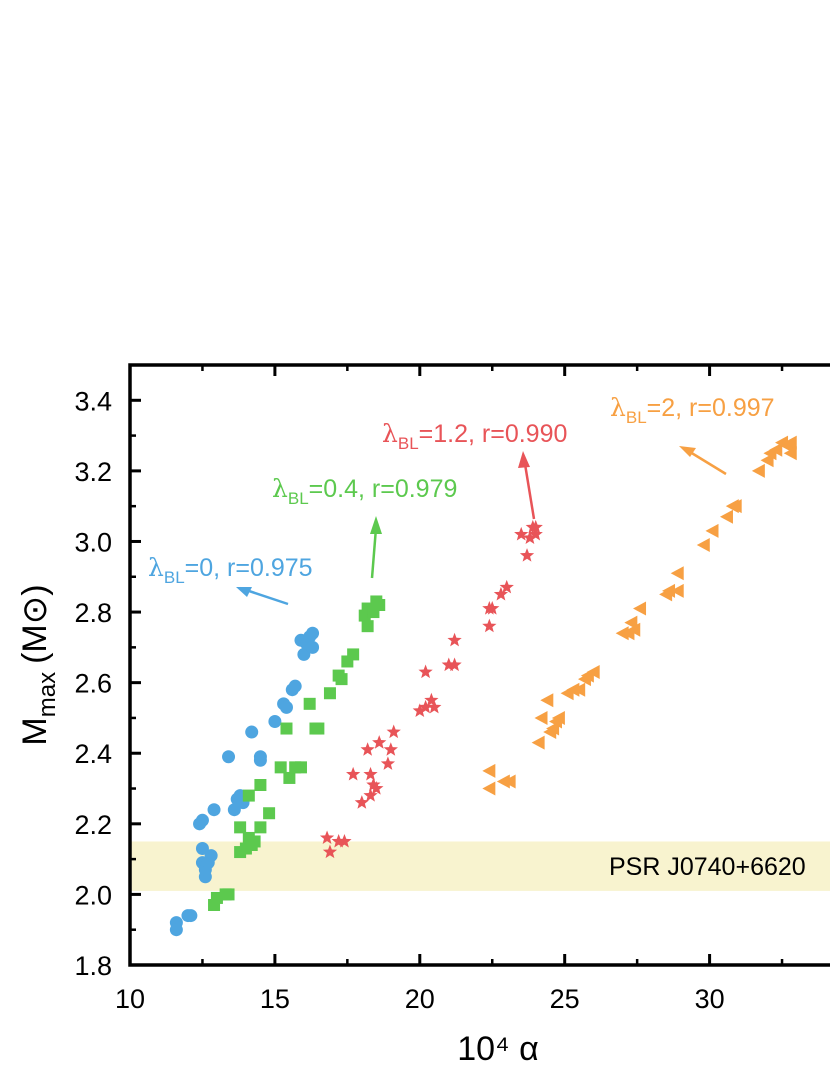 This screenshot has width=830, height=1075. What do you see at coordinates (93, 613) in the screenshot?
I see `y-tick-label-5: 2.8` at bounding box center [93, 613].